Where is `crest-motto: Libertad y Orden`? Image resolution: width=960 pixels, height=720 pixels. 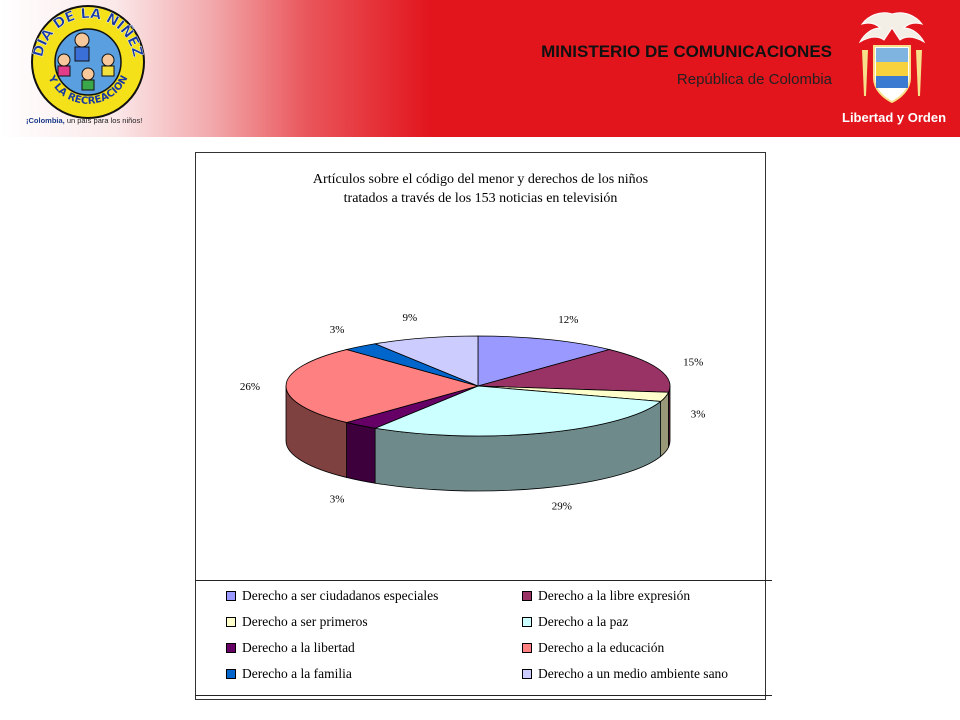
crest-motto: Libertad y Orden is located at coordinates (894, 117).